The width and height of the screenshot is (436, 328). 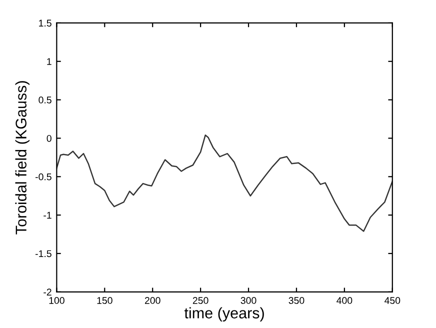 I want to click on y-tick-label: 1.5, so click(x=45, y=23).